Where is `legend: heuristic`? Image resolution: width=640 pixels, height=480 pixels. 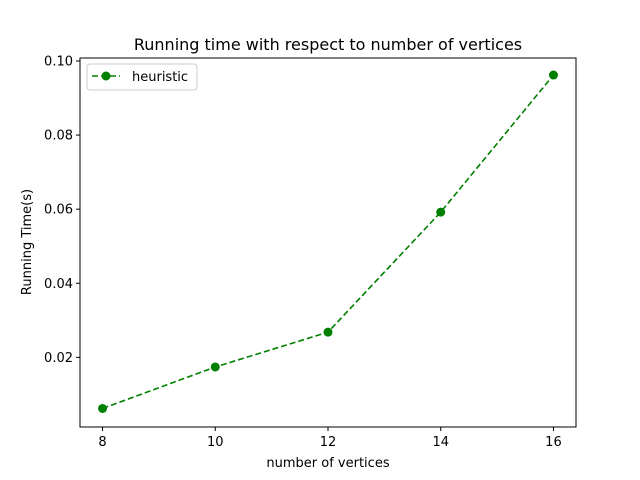
legend: heuristic is located at coordinates (142, 77).